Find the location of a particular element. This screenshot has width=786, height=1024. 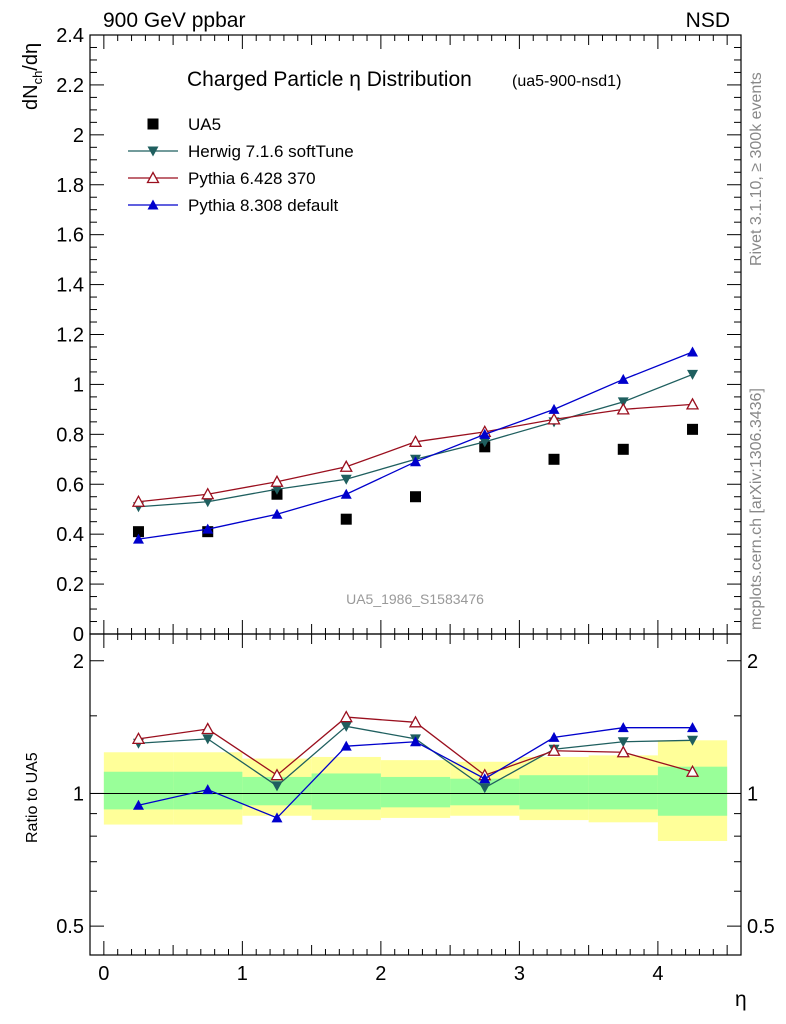

y-tick-label: 2.4 is located at coordinates (70, 36).